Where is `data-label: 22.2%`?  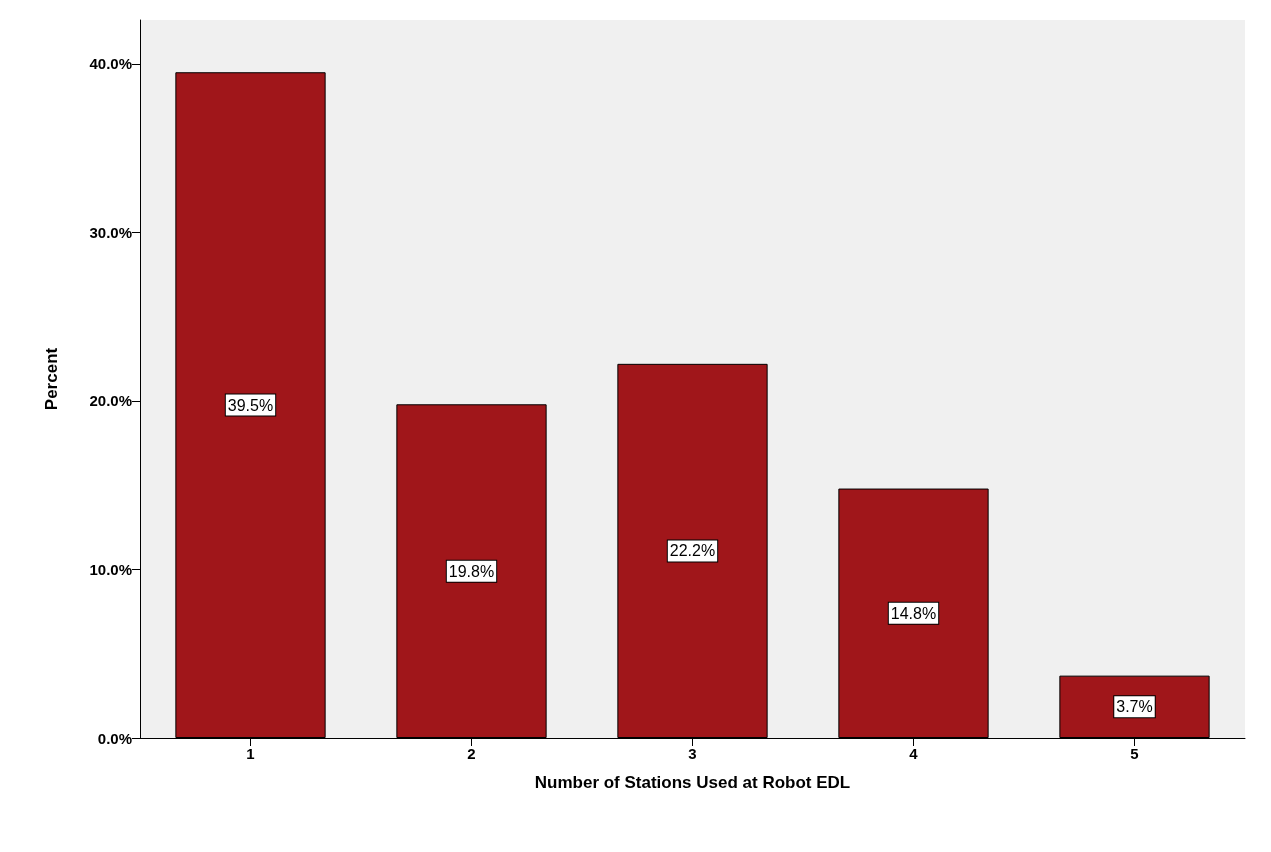 data-label: 22.2% is located at coordinates (692, 551).